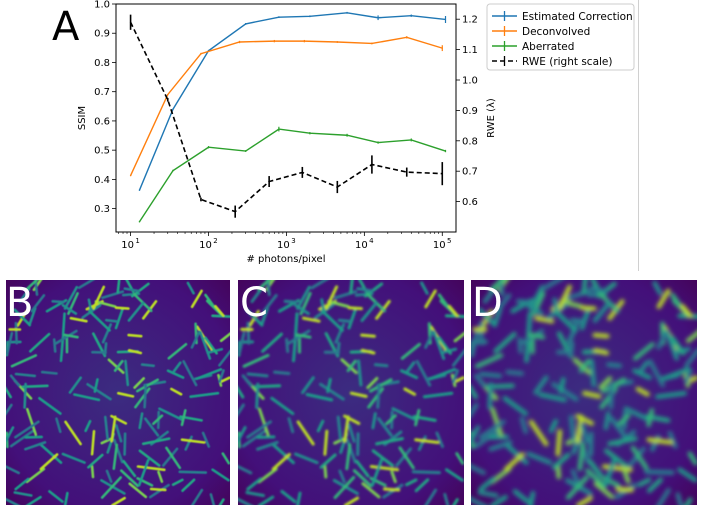 This screenshot has height=511, width=703. What do you see at coordinates (371, 241) in the screenshot?
I see `x-tick-exponent: 4` at bounding box center [371, 241].